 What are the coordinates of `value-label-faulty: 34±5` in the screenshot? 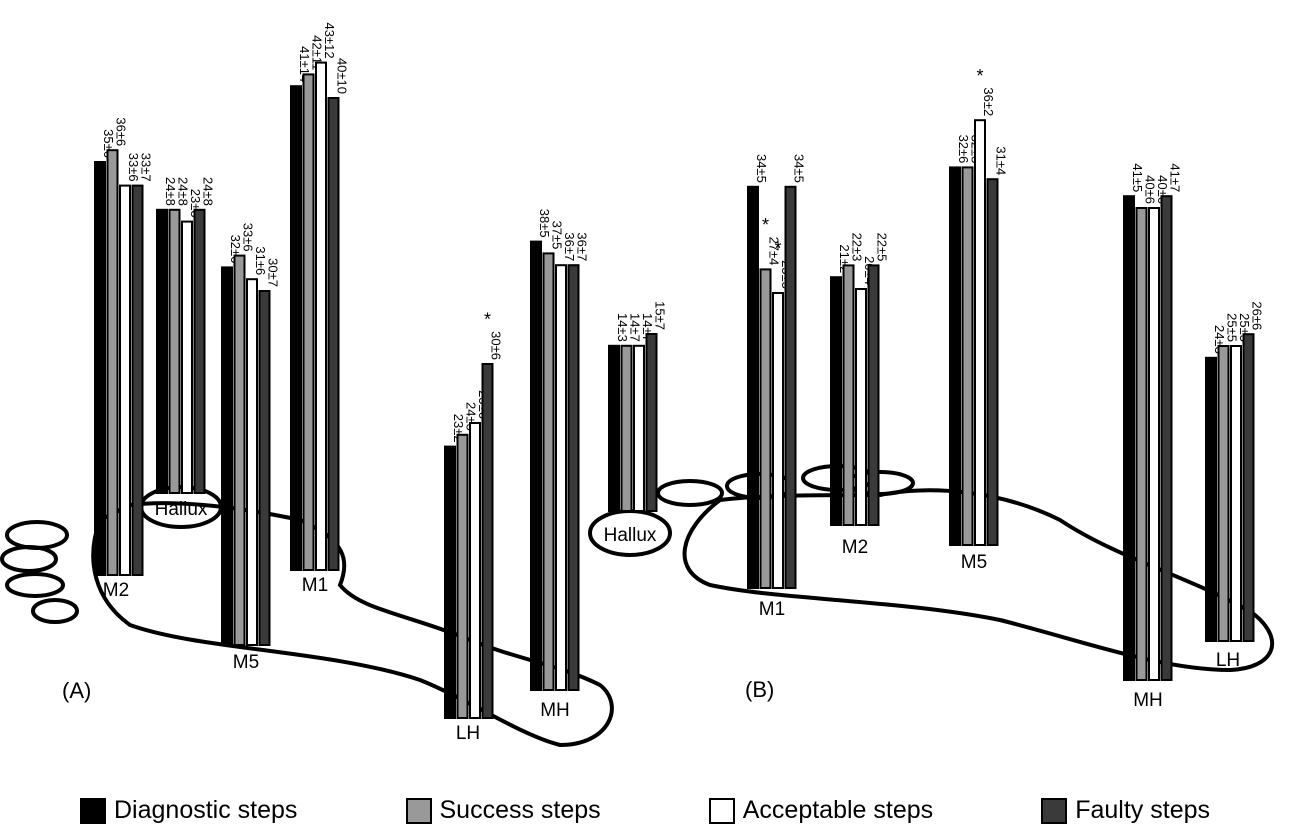 It's located at (799, 168).